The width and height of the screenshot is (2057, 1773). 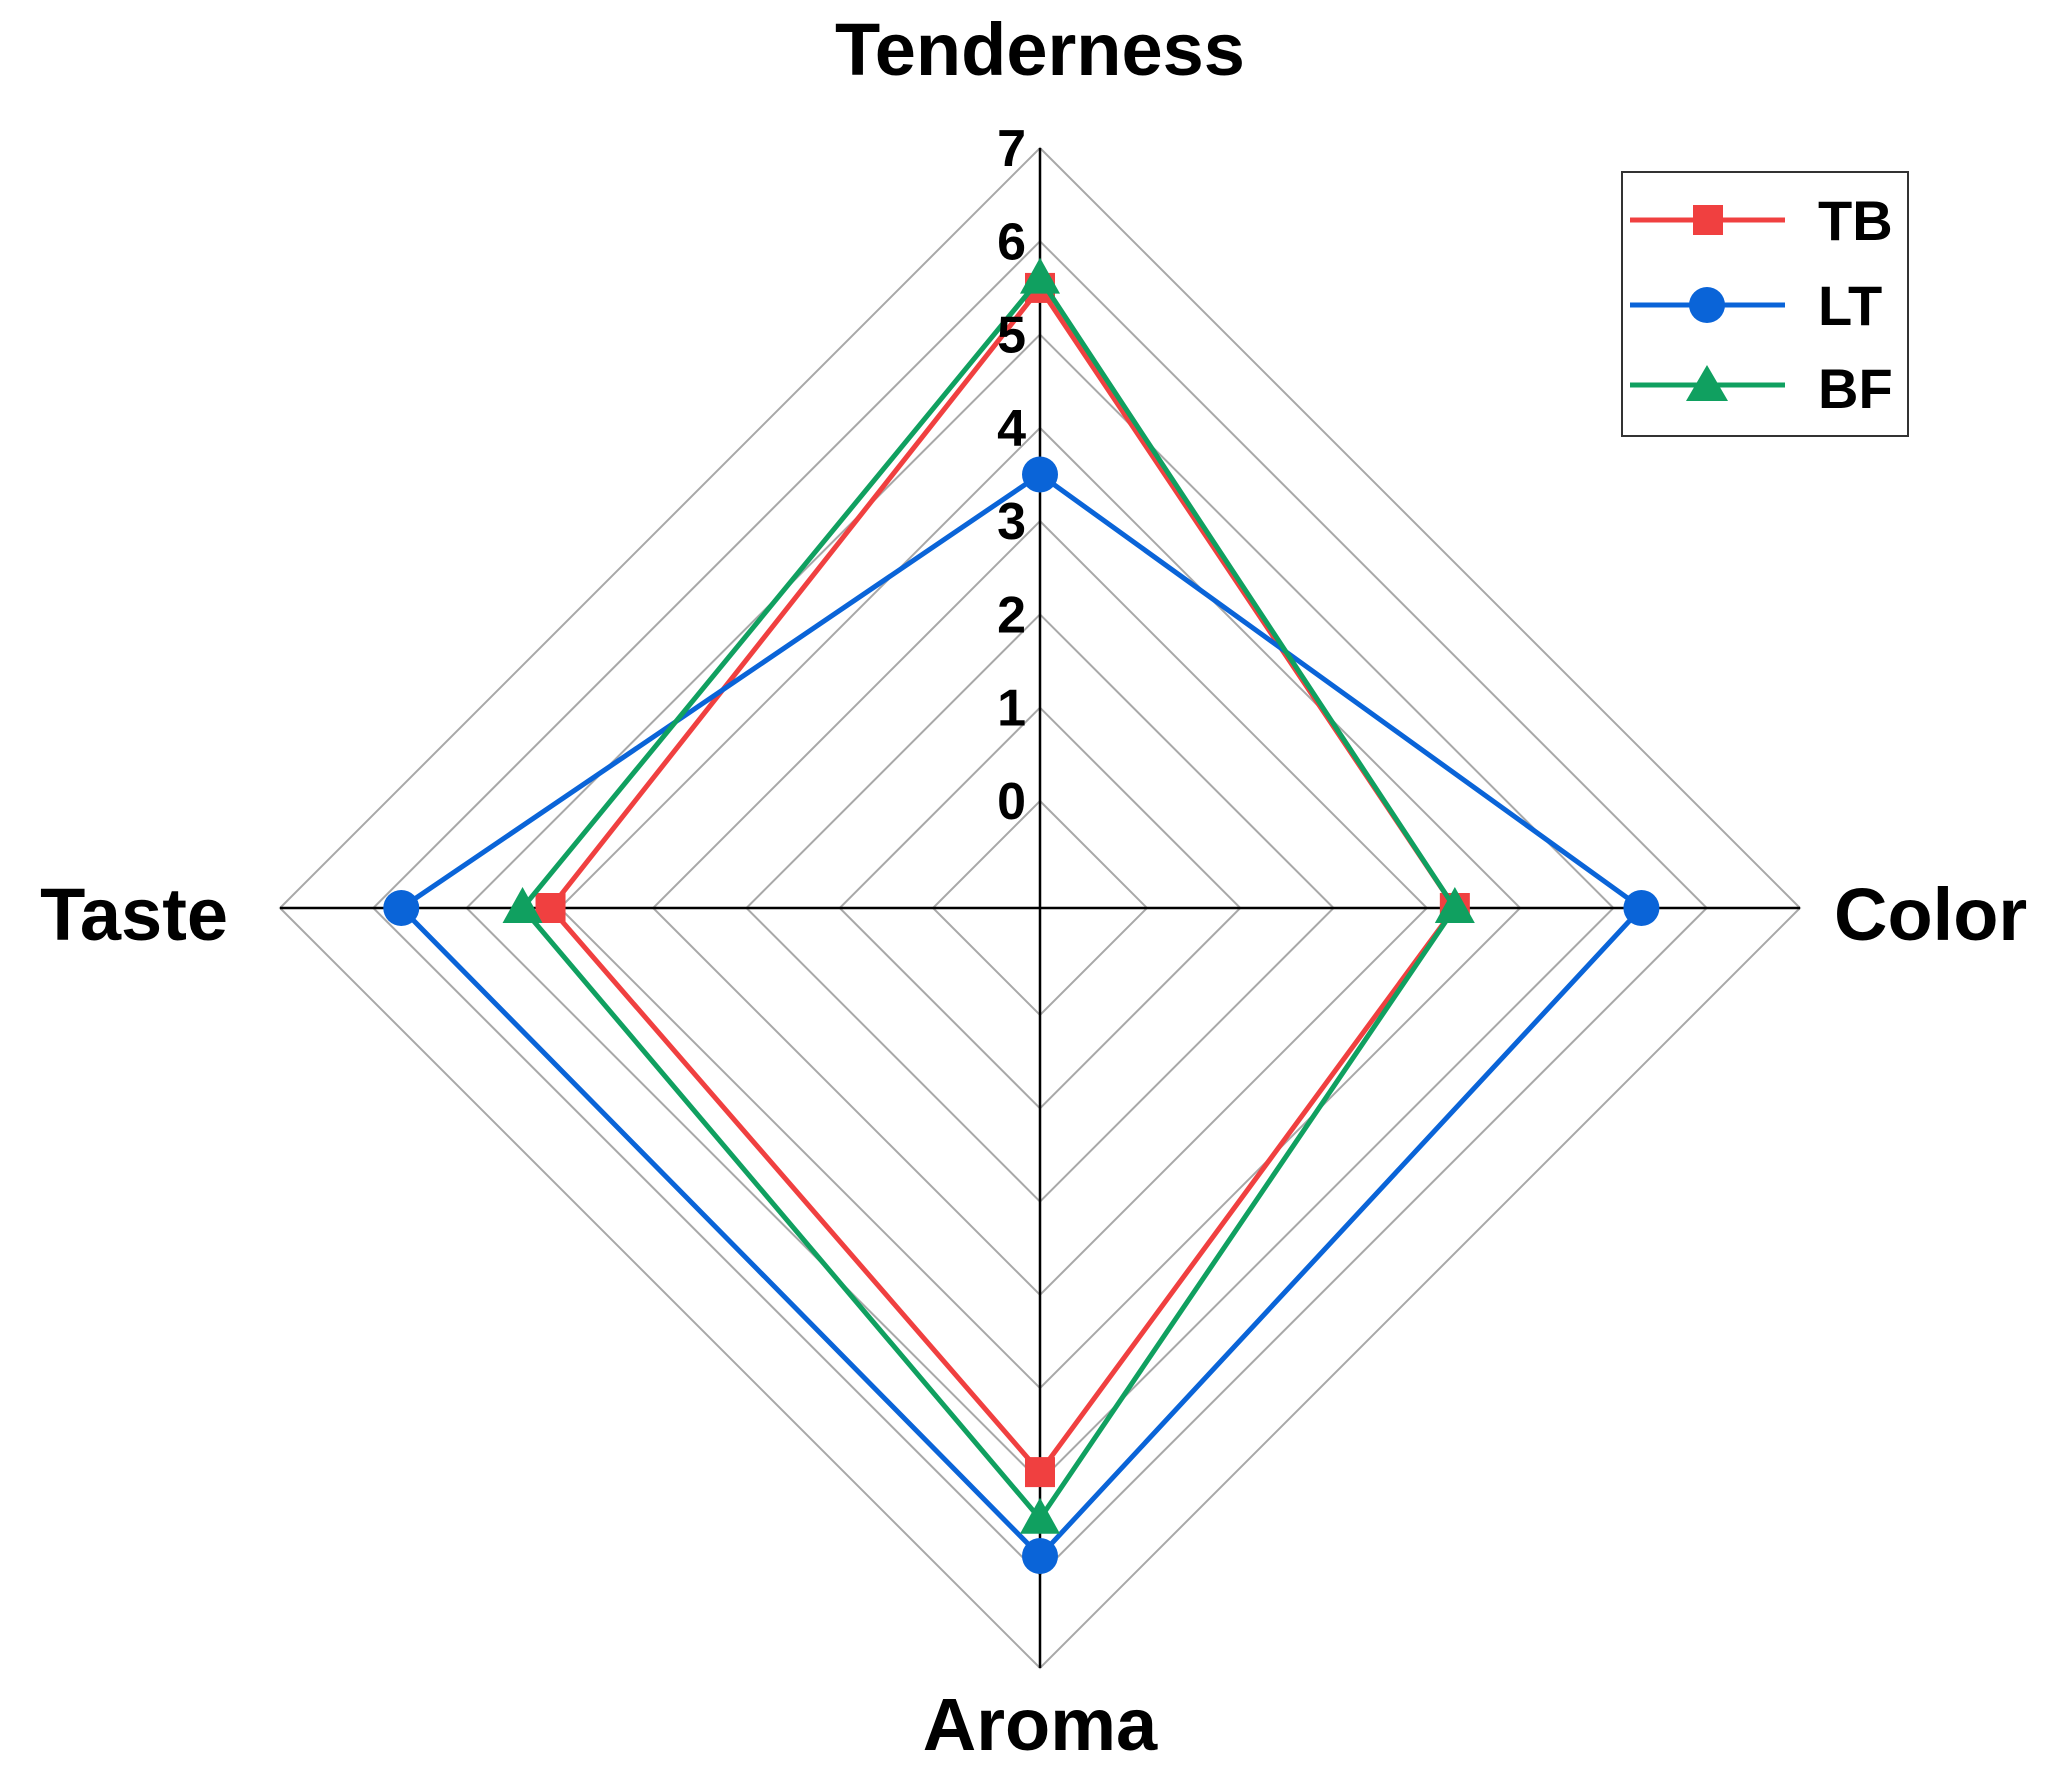 I want to click on tick-labels: 0 1 2 3 4 5 6 7, so click(x=1011, y=475).